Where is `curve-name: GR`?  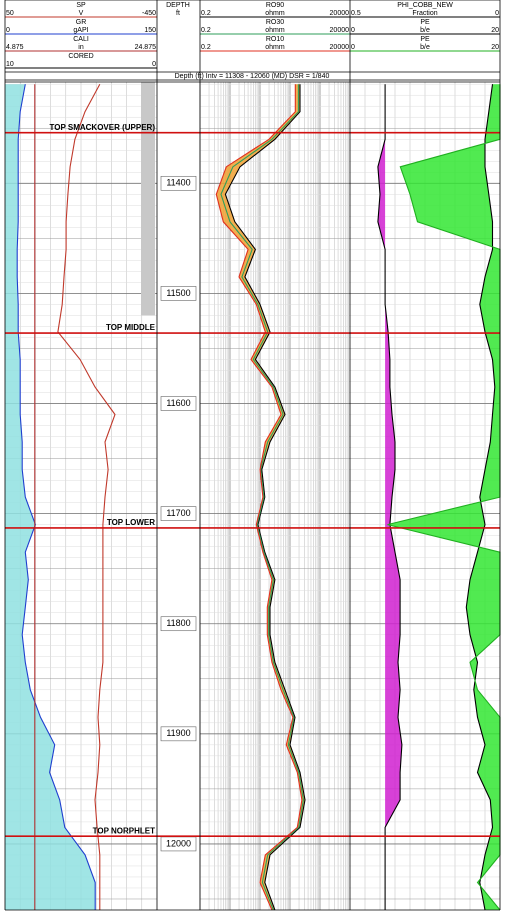
curve-name: GR is located at coordinates (81, 22).